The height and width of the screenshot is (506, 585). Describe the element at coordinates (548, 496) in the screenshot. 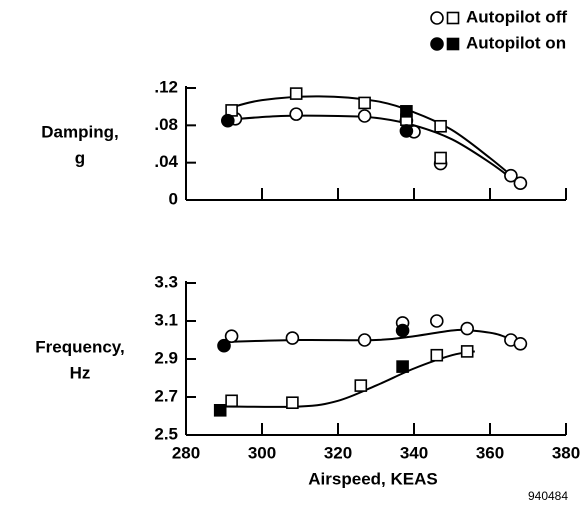

I see `figure-code: 940484` at that location.